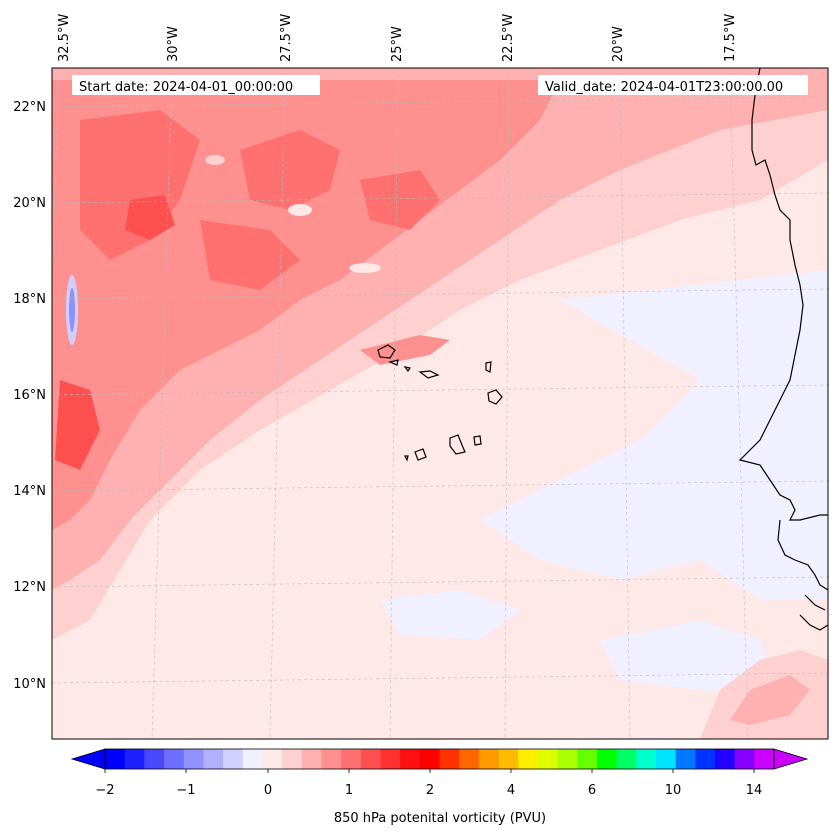 This screenshot has width=837, height=836. Describe the element at coordinates (88, 759) in the screenshot. I see `colorbar-extend-min` at that location.